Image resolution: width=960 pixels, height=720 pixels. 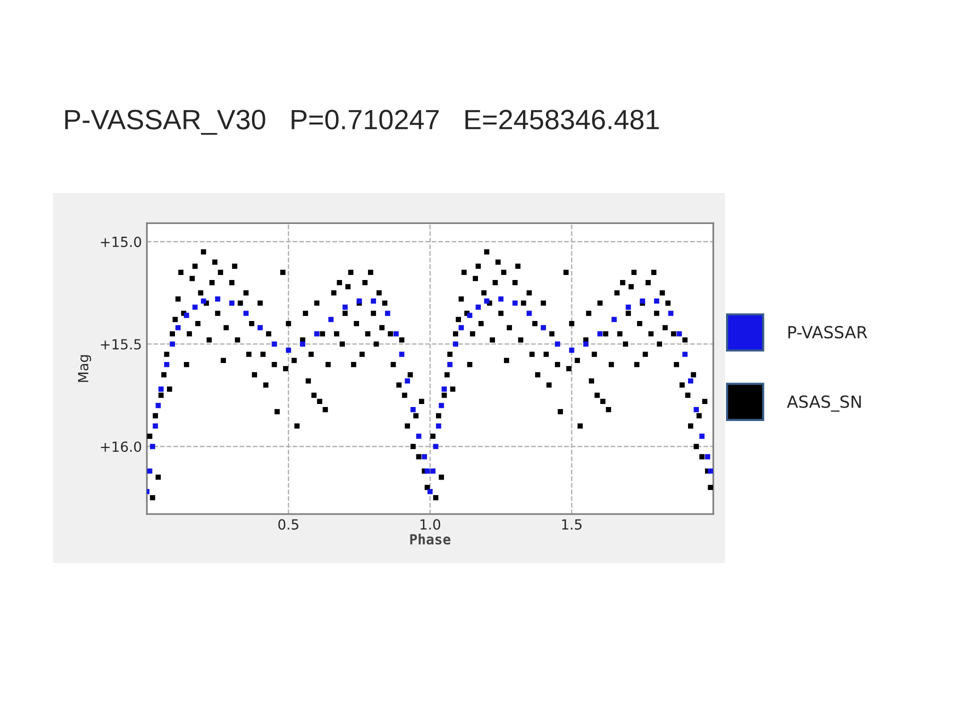 I want to click on x-tick-label: 1.0, so click(x=430, y=524).